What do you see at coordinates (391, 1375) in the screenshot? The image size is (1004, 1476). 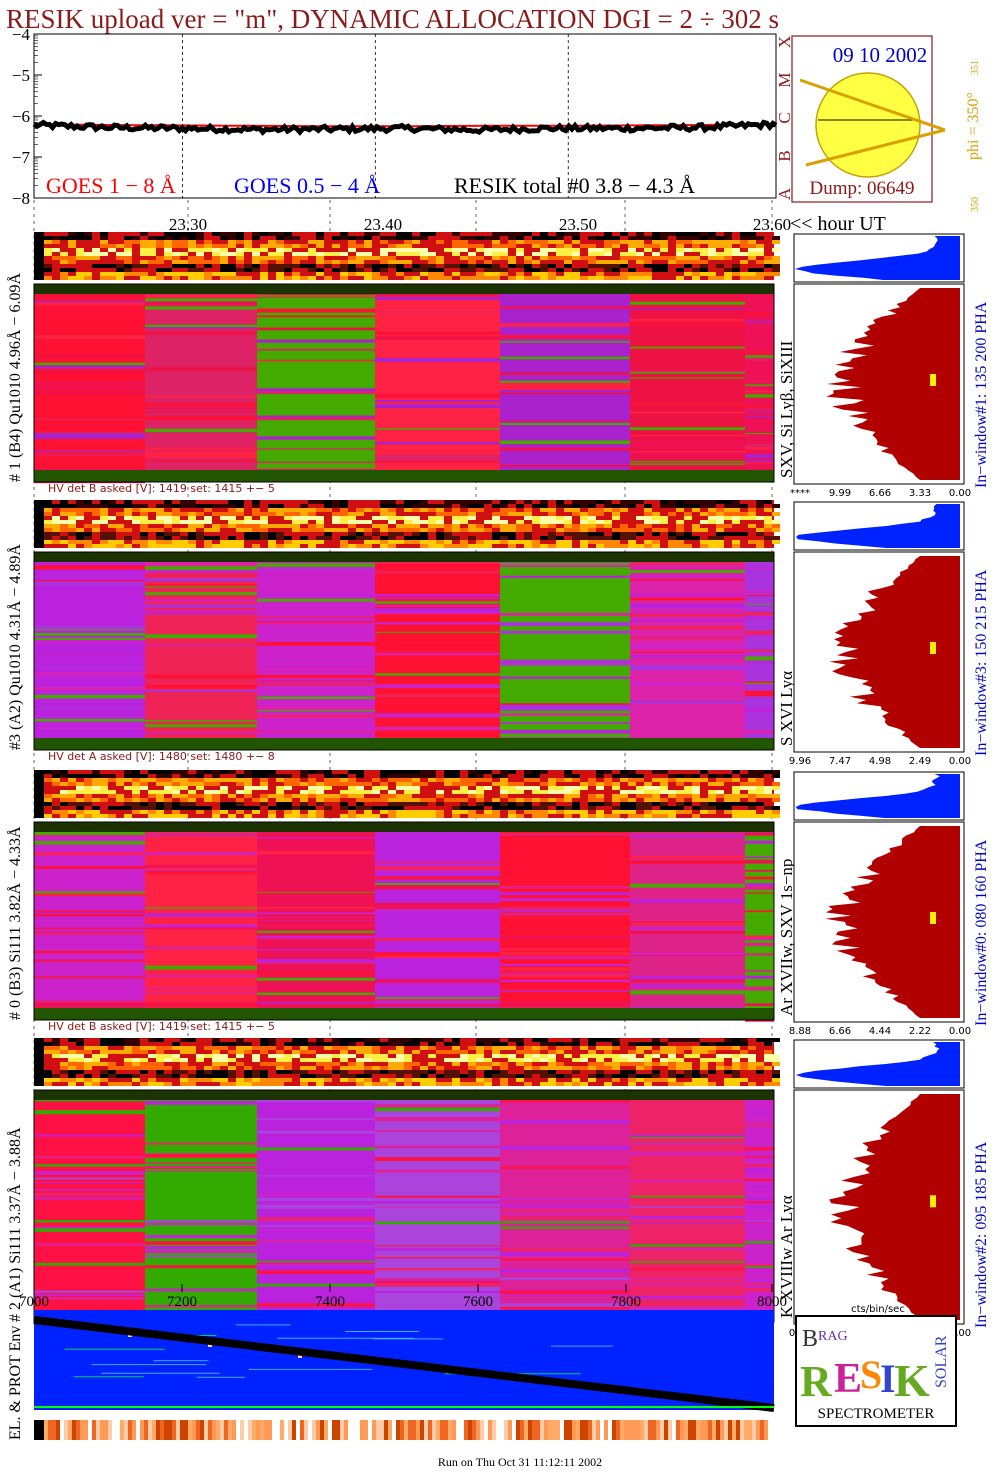 I see `env-panel: EL. & PROT Env` at bounding box center [391, 1375].